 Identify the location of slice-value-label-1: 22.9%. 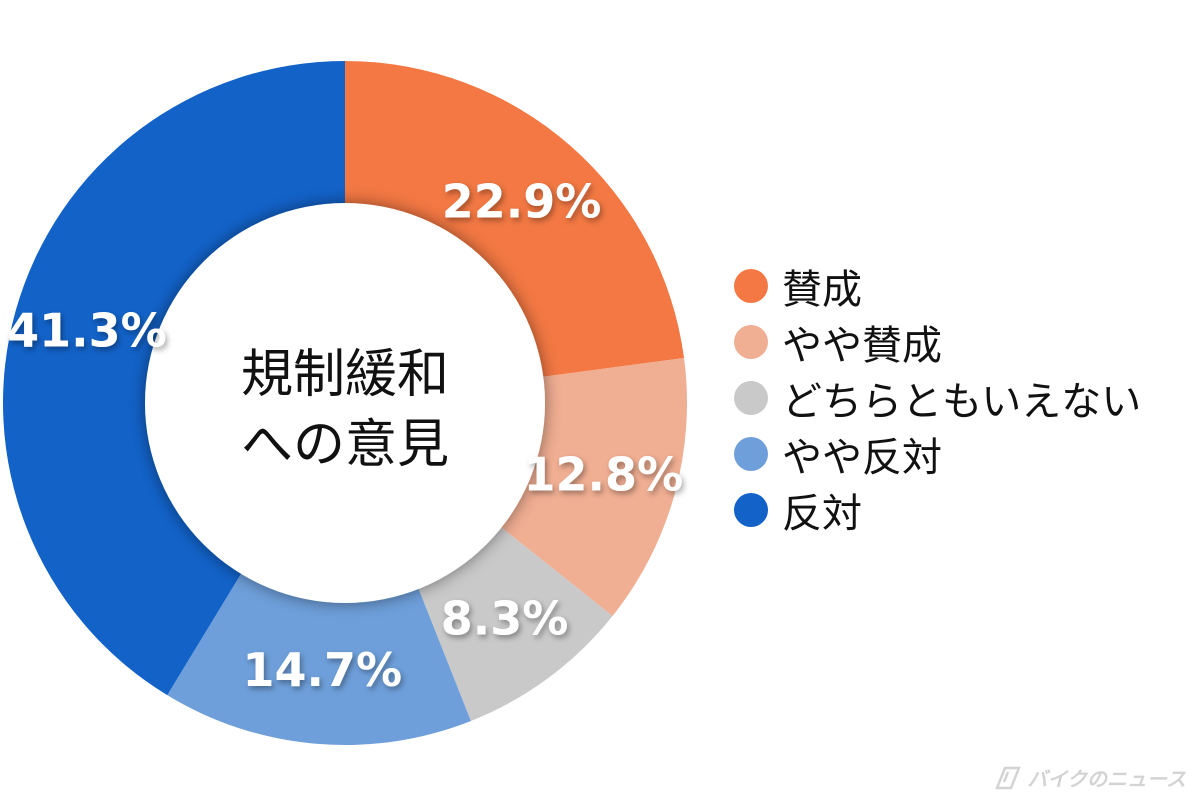
(522, 201).